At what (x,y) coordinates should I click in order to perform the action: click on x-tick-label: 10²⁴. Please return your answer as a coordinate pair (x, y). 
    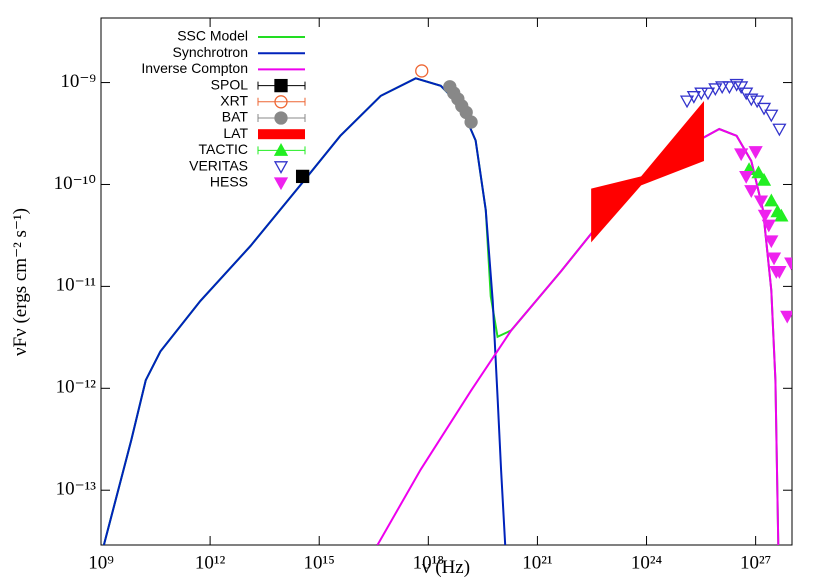
    Looking at the image, I should click on (647, 562).